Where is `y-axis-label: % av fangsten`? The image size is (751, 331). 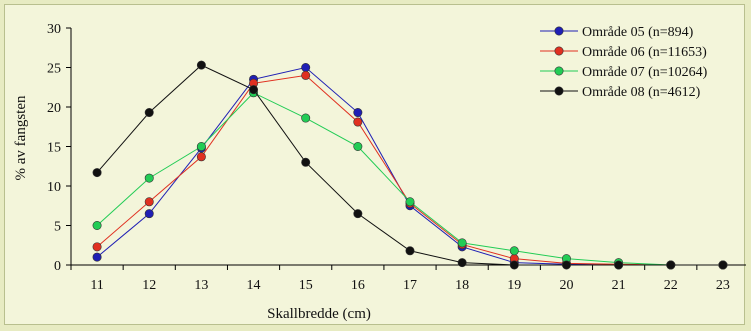
y-axis-label: % av fangsten is located at coordinates (21, 137).